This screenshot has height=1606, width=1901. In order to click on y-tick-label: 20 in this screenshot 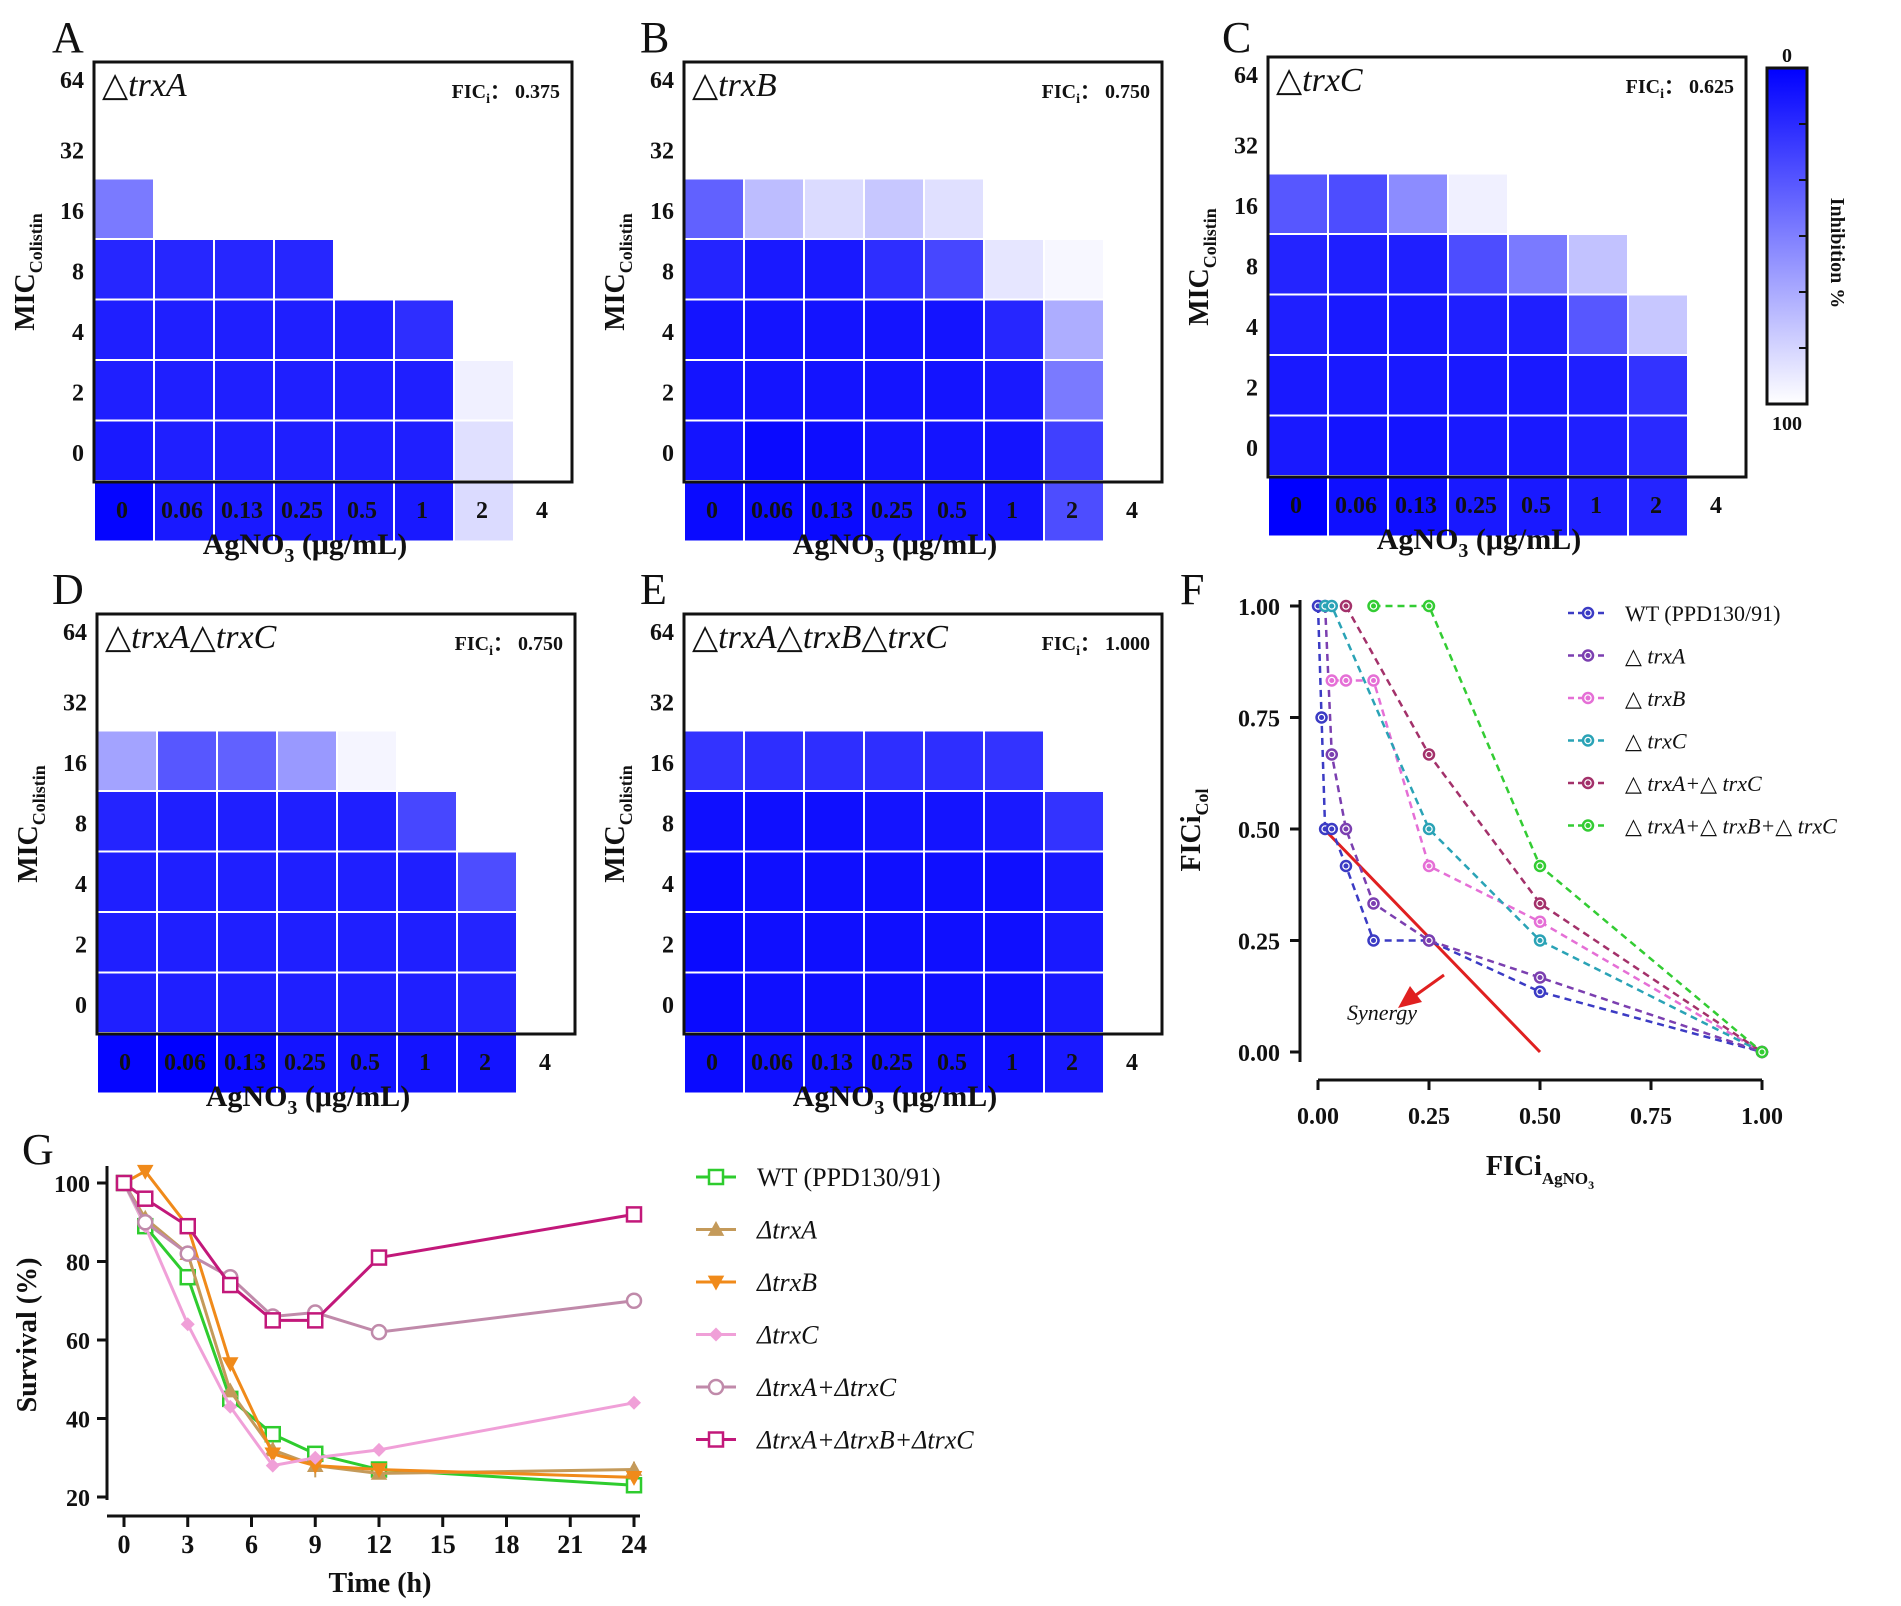, I will do `click(78, 1499)`.